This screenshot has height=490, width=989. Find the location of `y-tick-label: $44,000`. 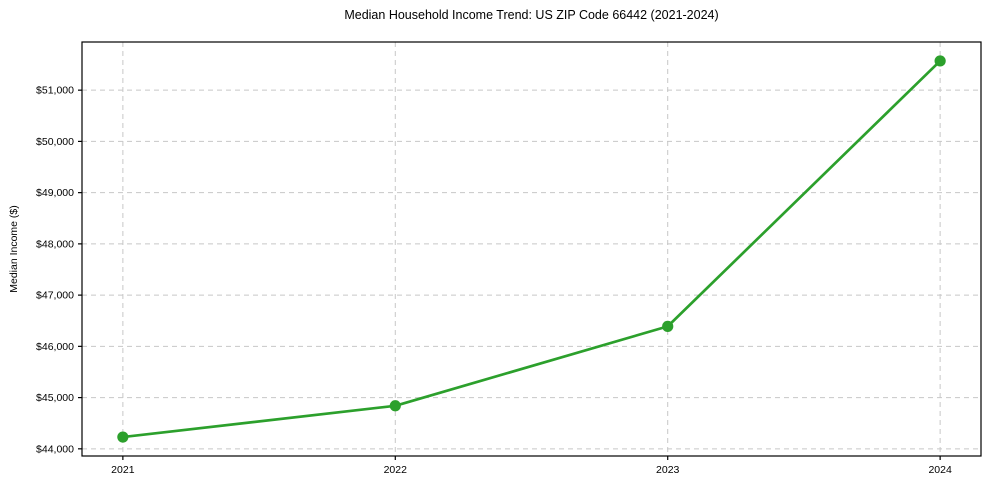

y-tick-label: $44,000 is located at coordinates (55, 449).